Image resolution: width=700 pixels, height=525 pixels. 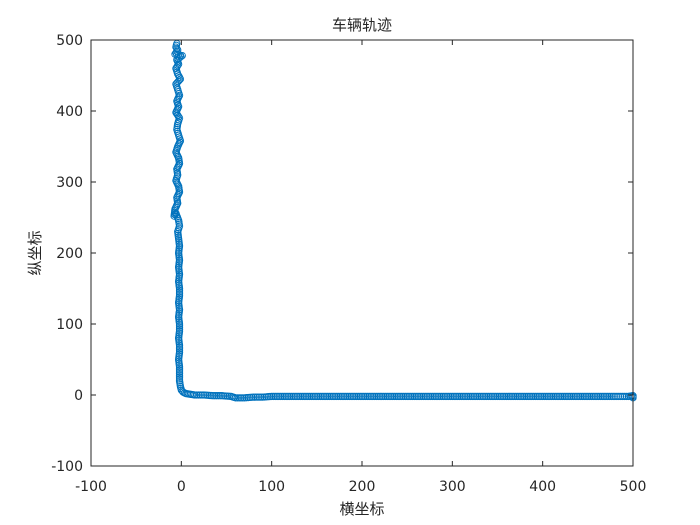 I want to click on x-tick-label: 0, so click(x=181, y=487).